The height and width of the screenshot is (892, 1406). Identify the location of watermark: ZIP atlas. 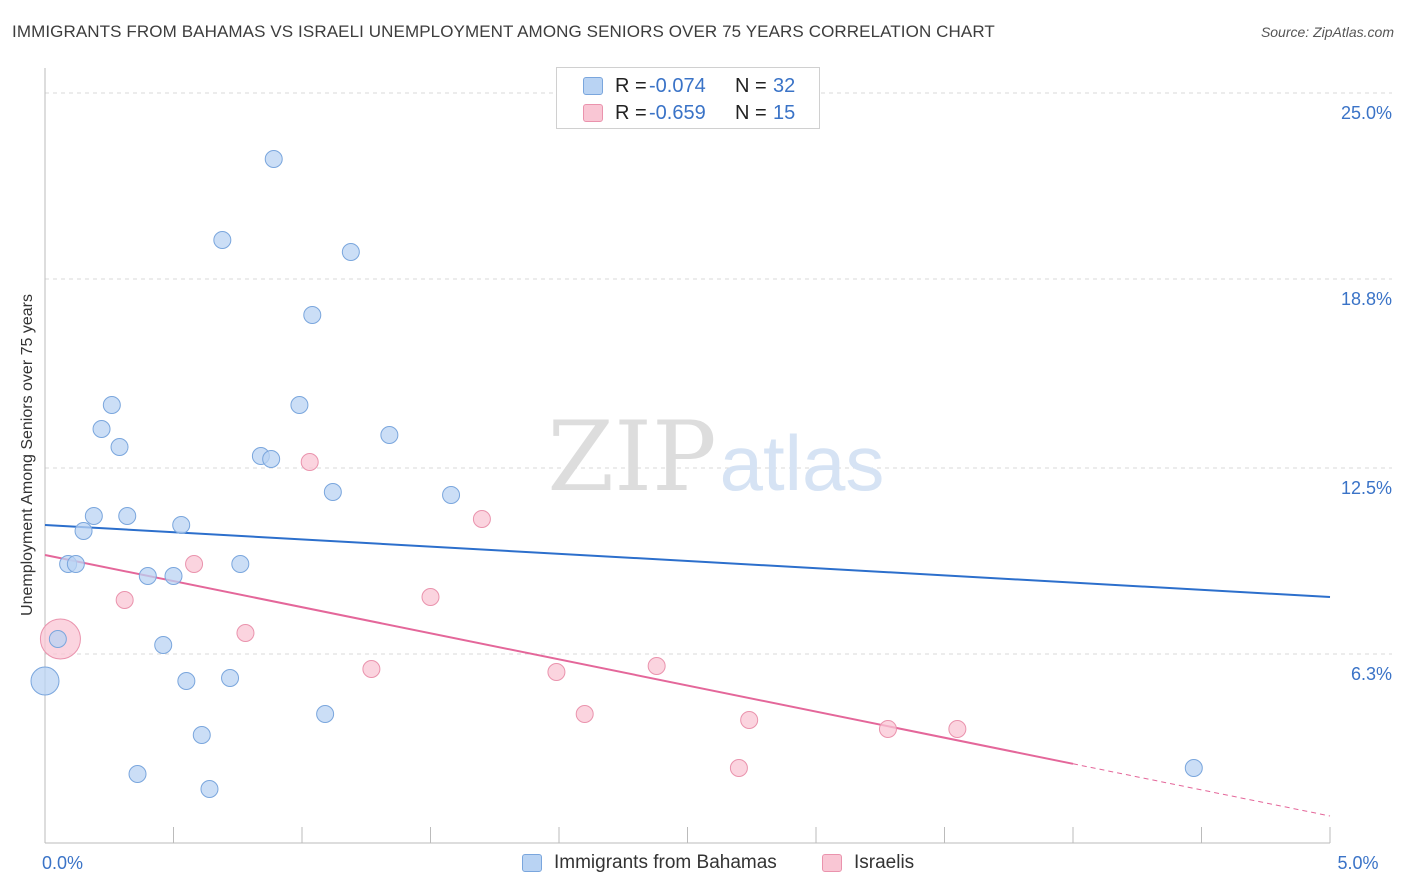
(715, 457).